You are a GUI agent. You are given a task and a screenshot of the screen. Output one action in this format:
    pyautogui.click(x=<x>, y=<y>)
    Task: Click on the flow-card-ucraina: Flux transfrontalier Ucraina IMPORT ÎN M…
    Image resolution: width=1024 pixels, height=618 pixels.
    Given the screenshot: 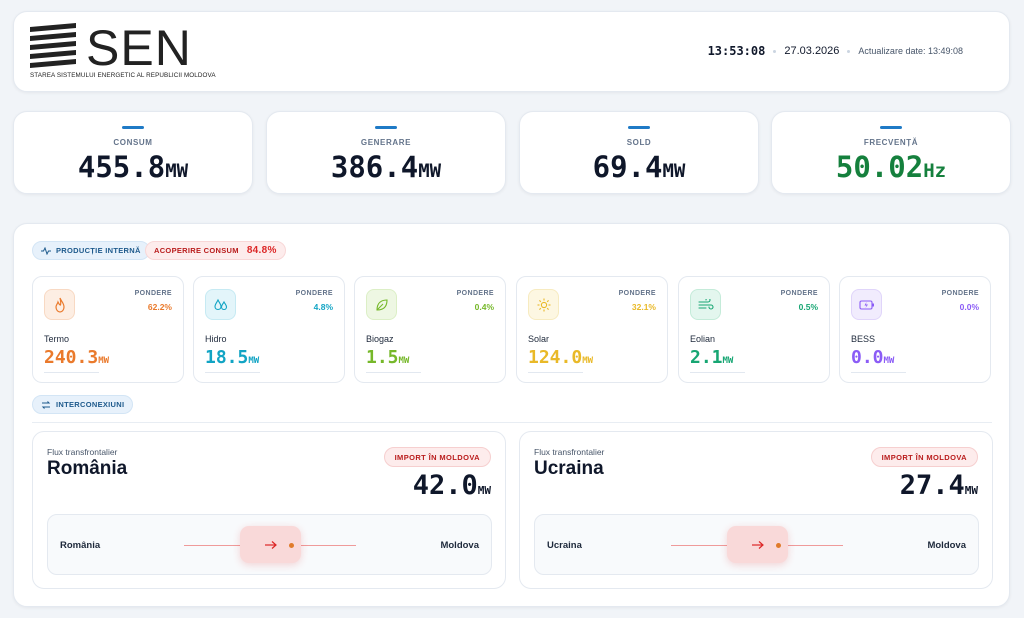 What is the action you would take?
    pyautogui.click(x=756, y=510)
    